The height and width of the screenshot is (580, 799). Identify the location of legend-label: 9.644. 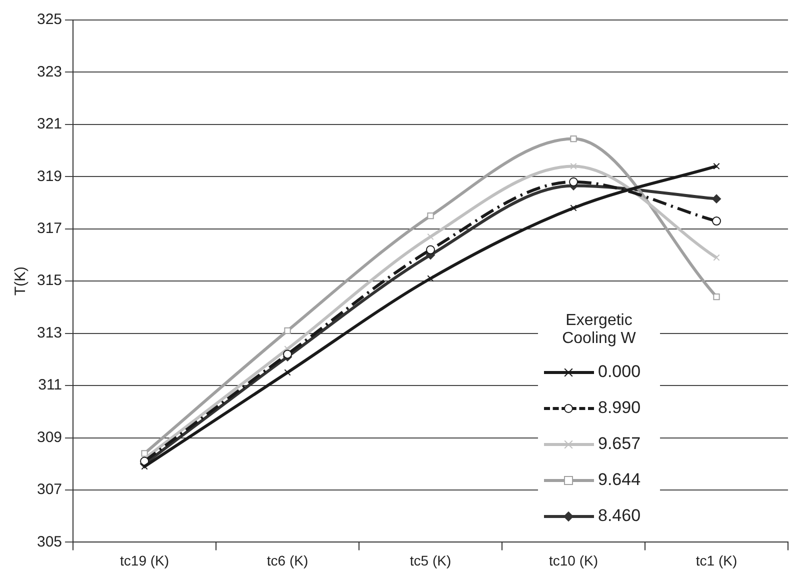
(619, 480).